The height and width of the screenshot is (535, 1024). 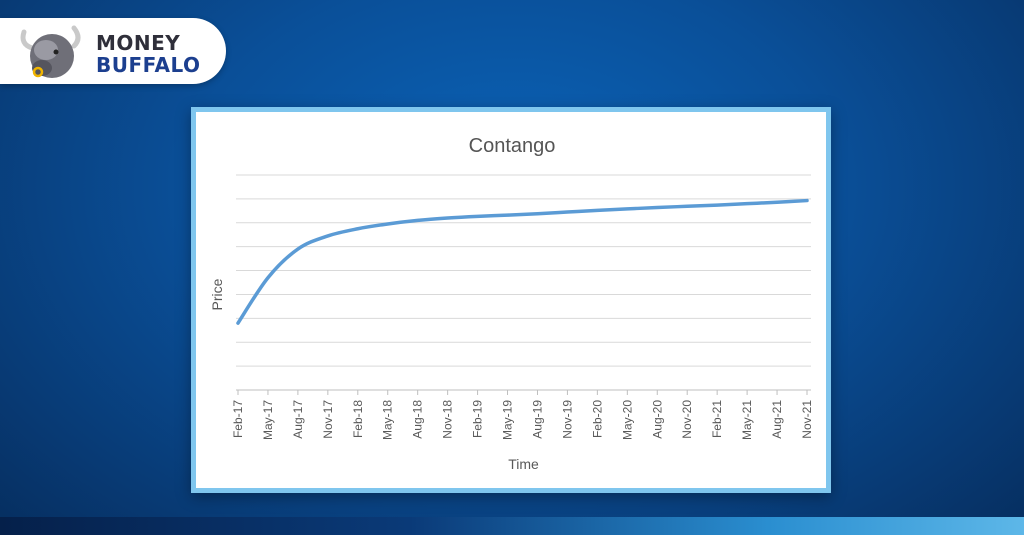 What do you see at coordinates (687, 419) in the screenshot?
I see `x-tick-label: Nov-20` at bounding box center [687, 419].